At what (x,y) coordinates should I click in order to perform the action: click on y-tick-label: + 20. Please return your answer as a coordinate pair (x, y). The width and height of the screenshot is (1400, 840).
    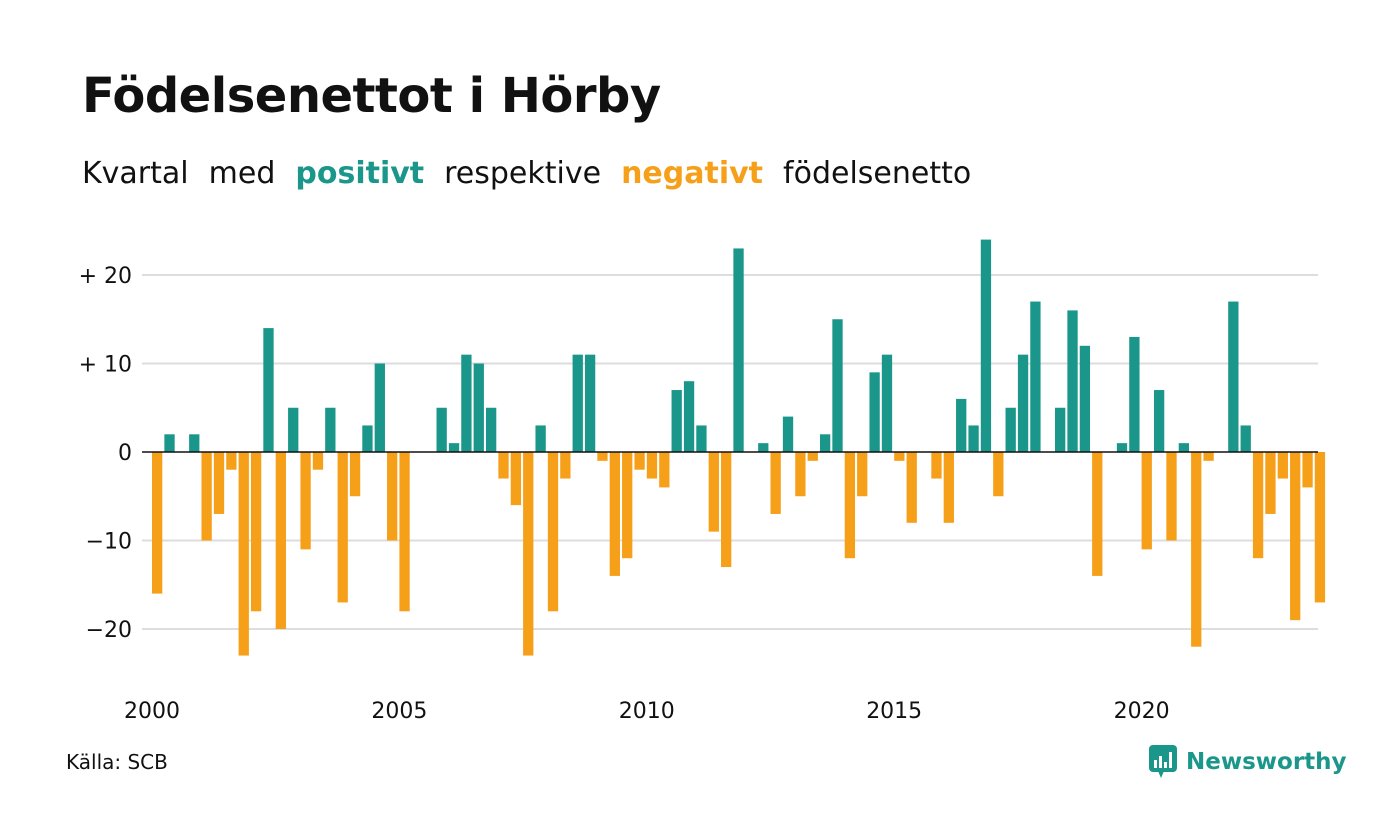
    Looking at the image, I should click on (105, 276).